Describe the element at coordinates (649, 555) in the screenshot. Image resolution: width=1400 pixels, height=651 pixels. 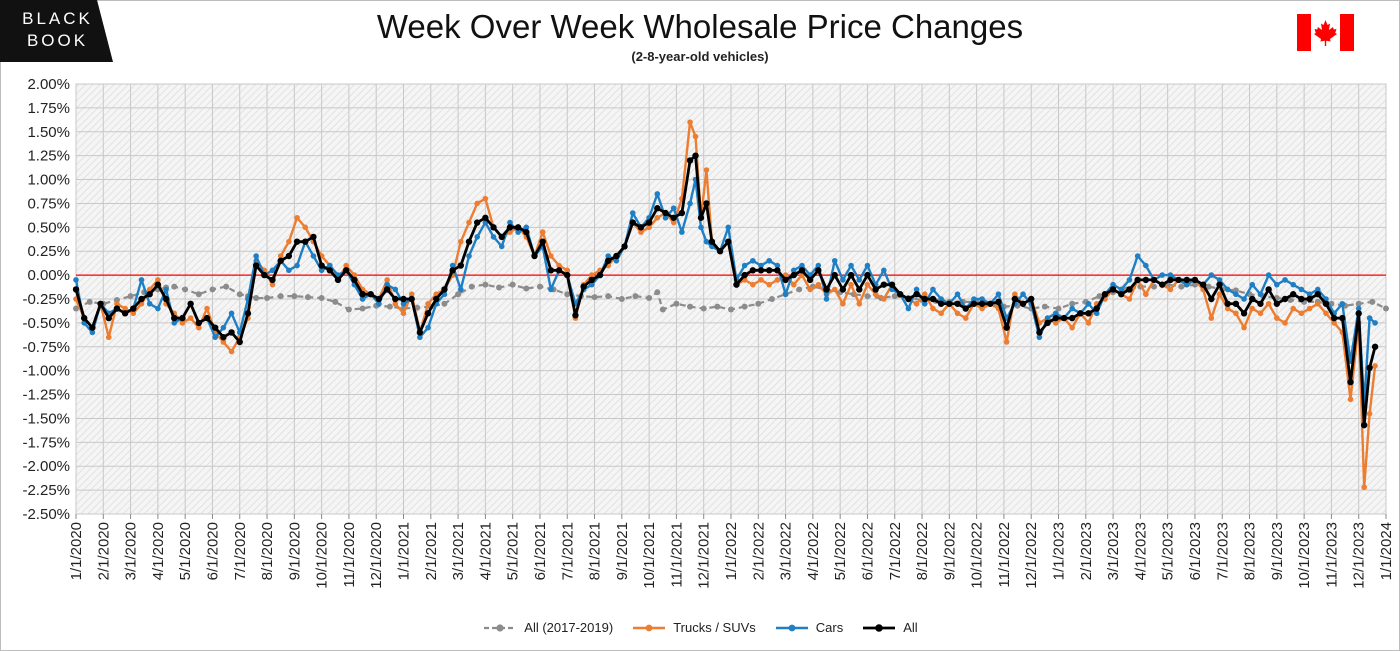
I see `x-tick-label: 10/1/2021` at that location.